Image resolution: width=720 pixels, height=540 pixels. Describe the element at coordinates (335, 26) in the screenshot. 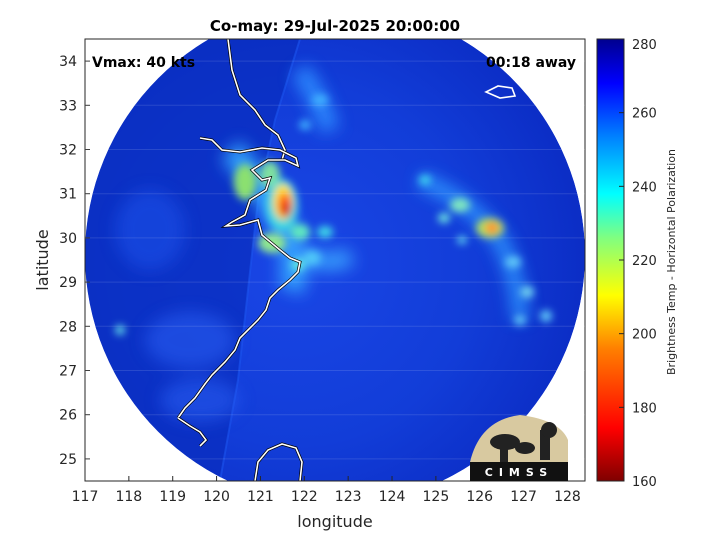

I see `chart-title: Co-may: 29-Jul-2025 20:00:00` at that location.